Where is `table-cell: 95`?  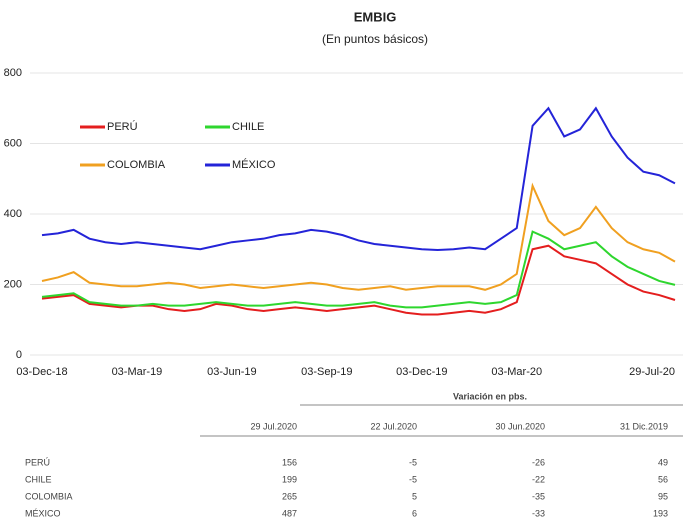 table-cell: 95 is located at coordinates (663, 496).